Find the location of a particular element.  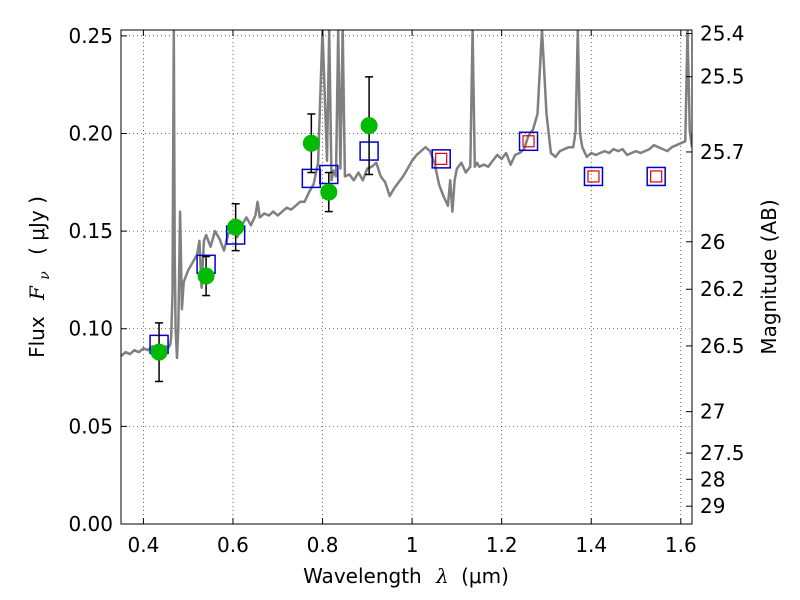

y-tick-label: 0.15 is located at coordinates (90, 231).